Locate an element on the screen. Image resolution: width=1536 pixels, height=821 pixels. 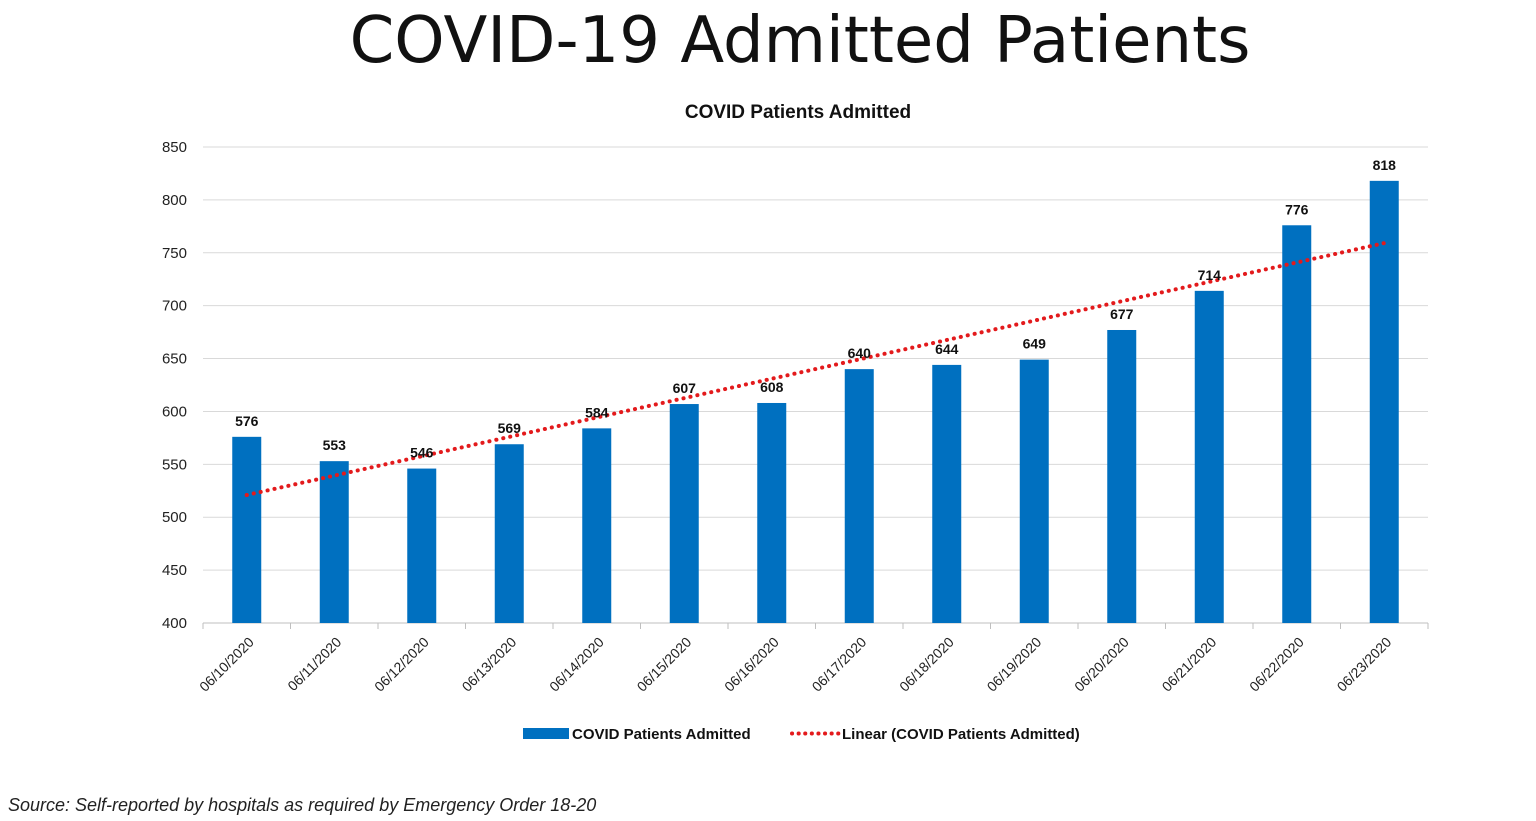
y-axis: 400 450 500 550 600 650 700 750 800 850 is located at coordinates (174, 385).